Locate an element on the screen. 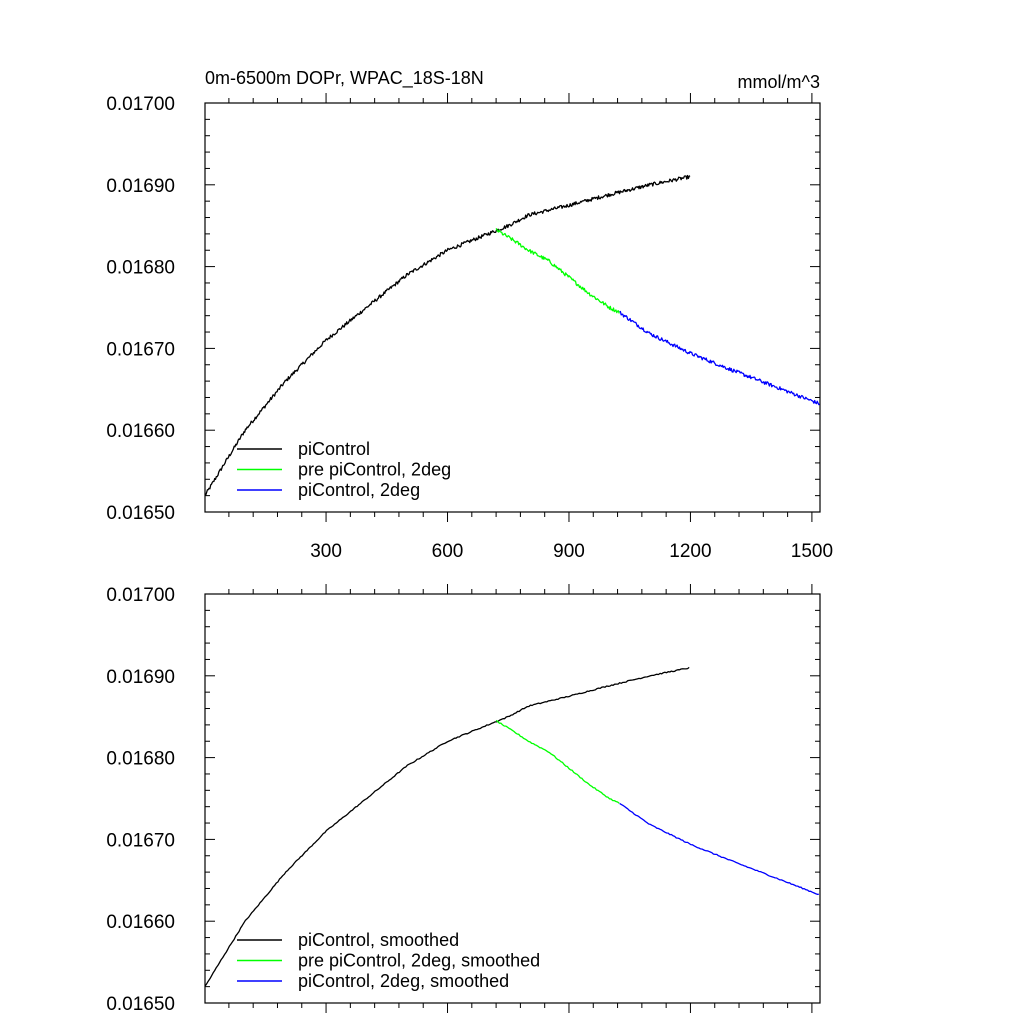  units-label: mmol/m^3 is located at coordinates (779, 82).